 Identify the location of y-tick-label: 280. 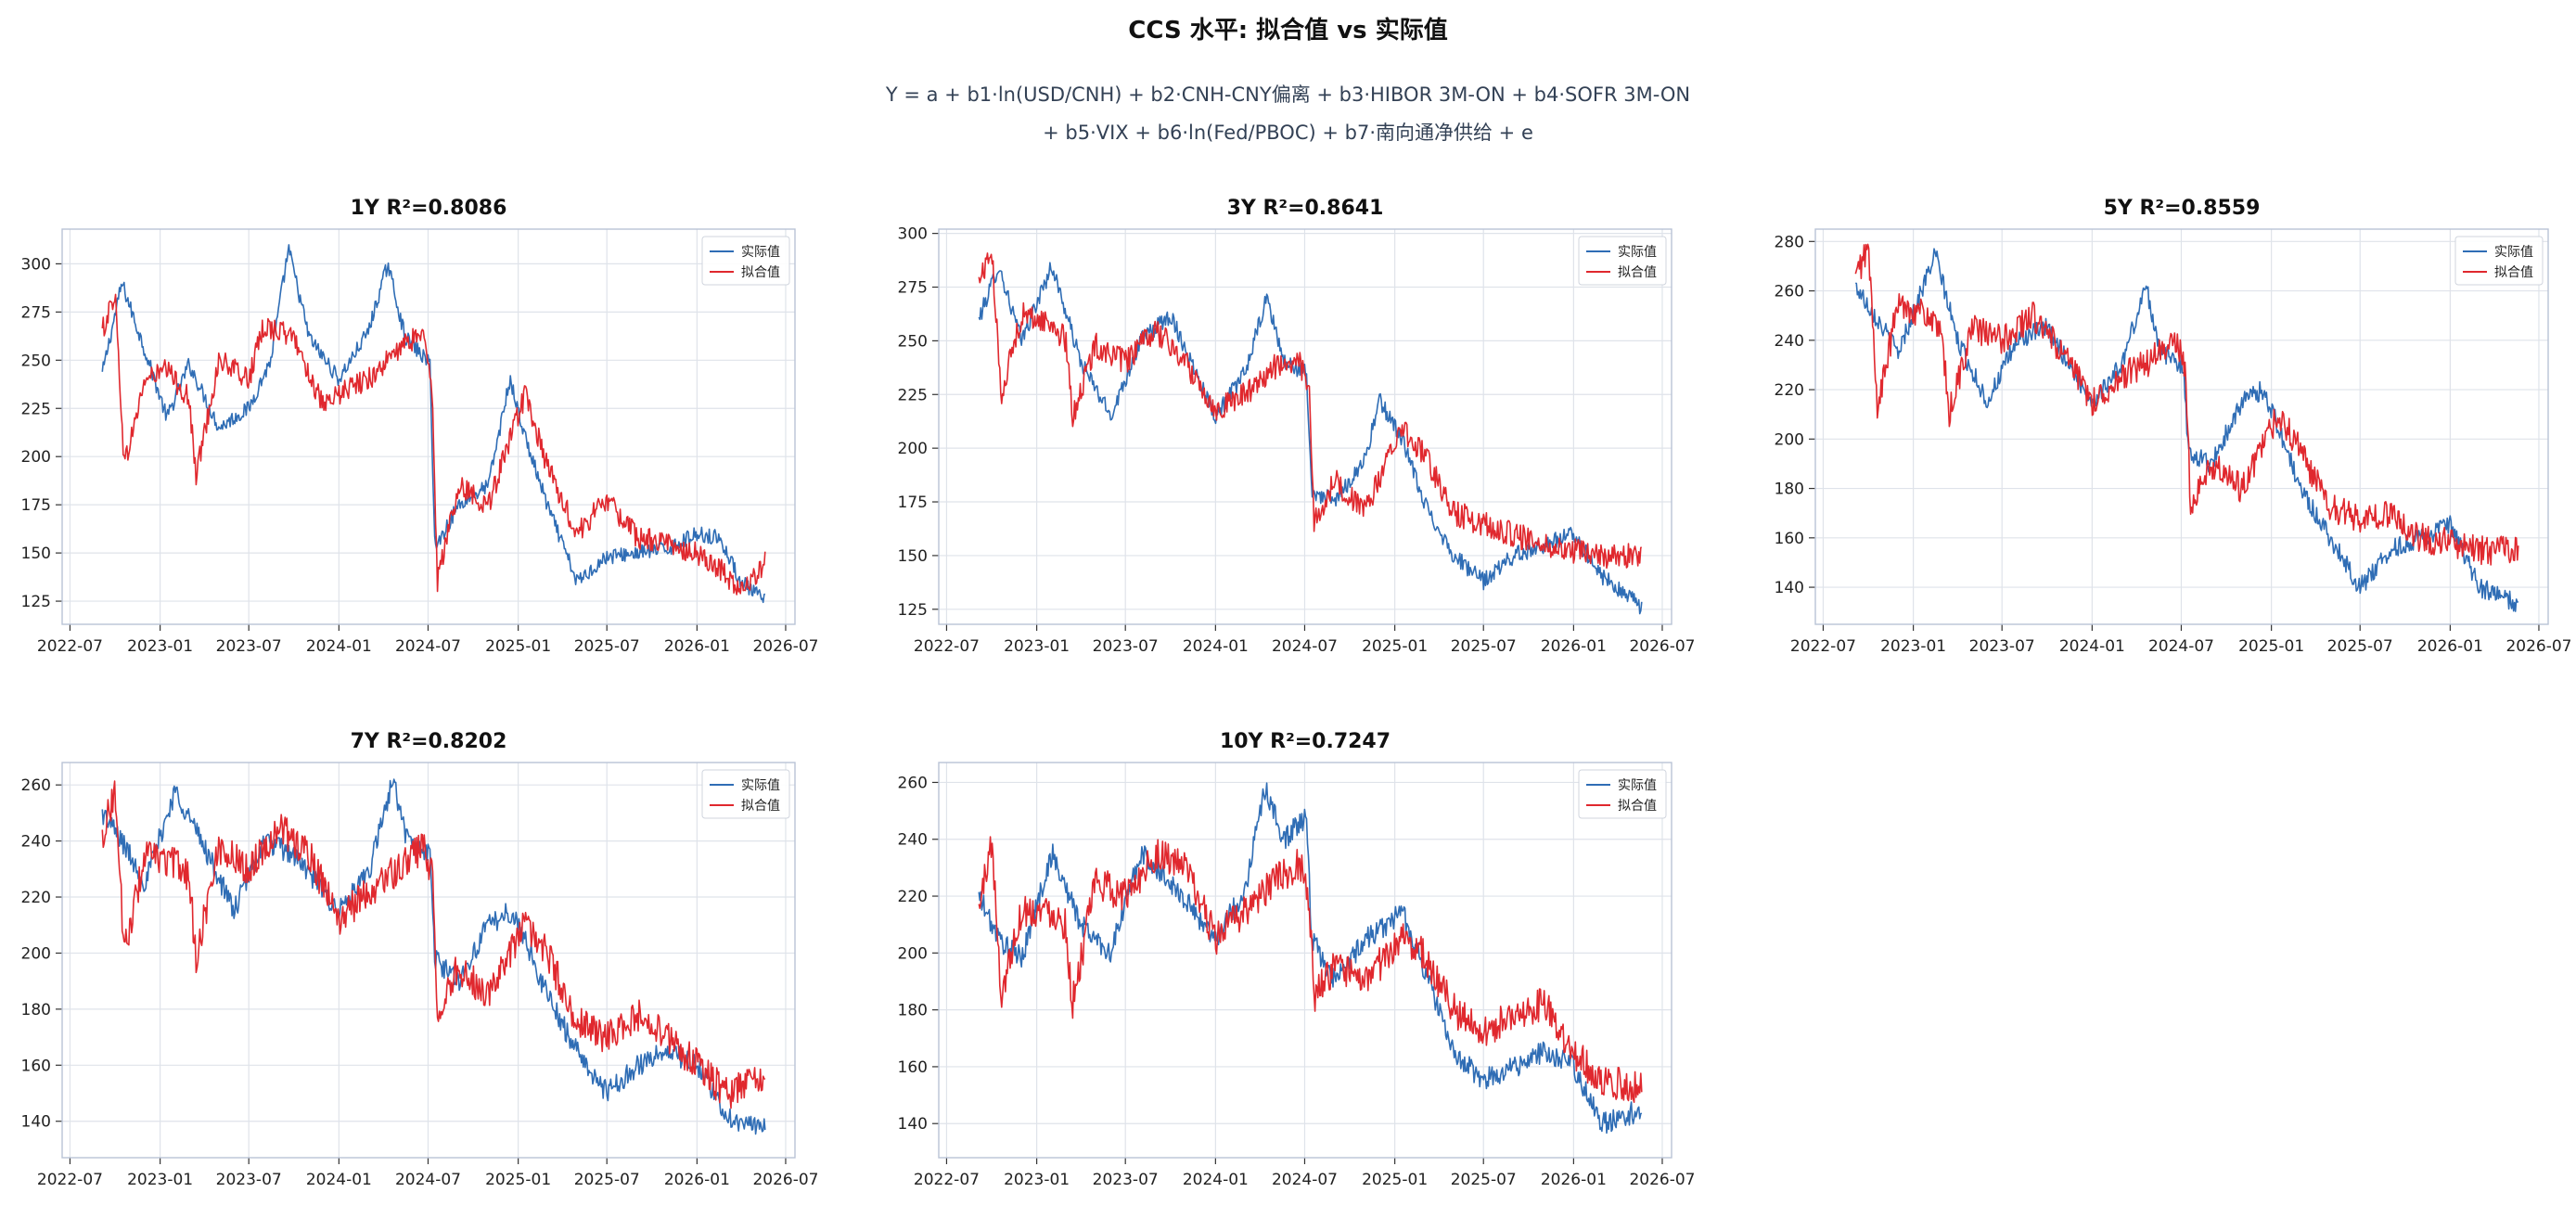
(1789, 242).